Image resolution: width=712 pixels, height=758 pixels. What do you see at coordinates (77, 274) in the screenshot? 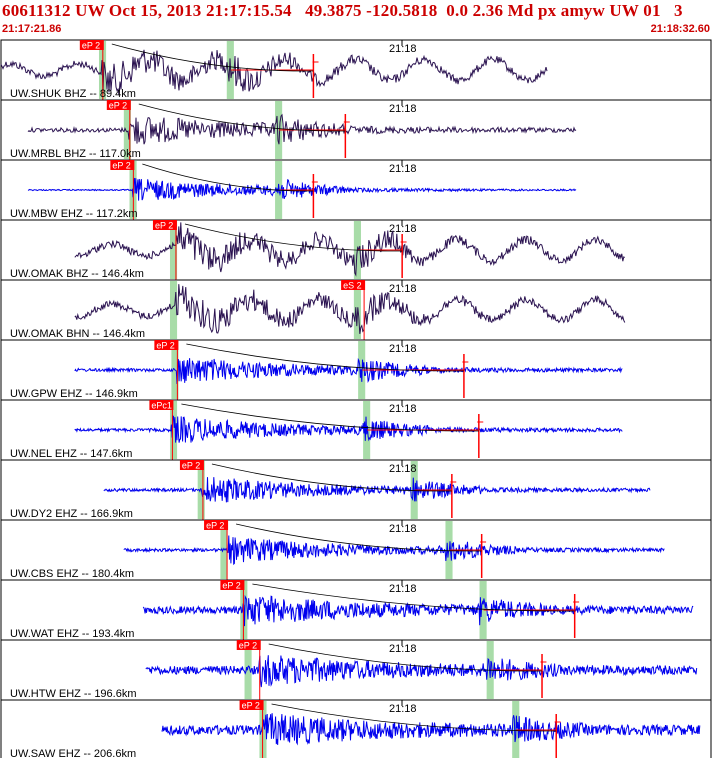
I see `station-label: UW.OMAK BHZ -- 146.4km` at bounding box center [77, 274].